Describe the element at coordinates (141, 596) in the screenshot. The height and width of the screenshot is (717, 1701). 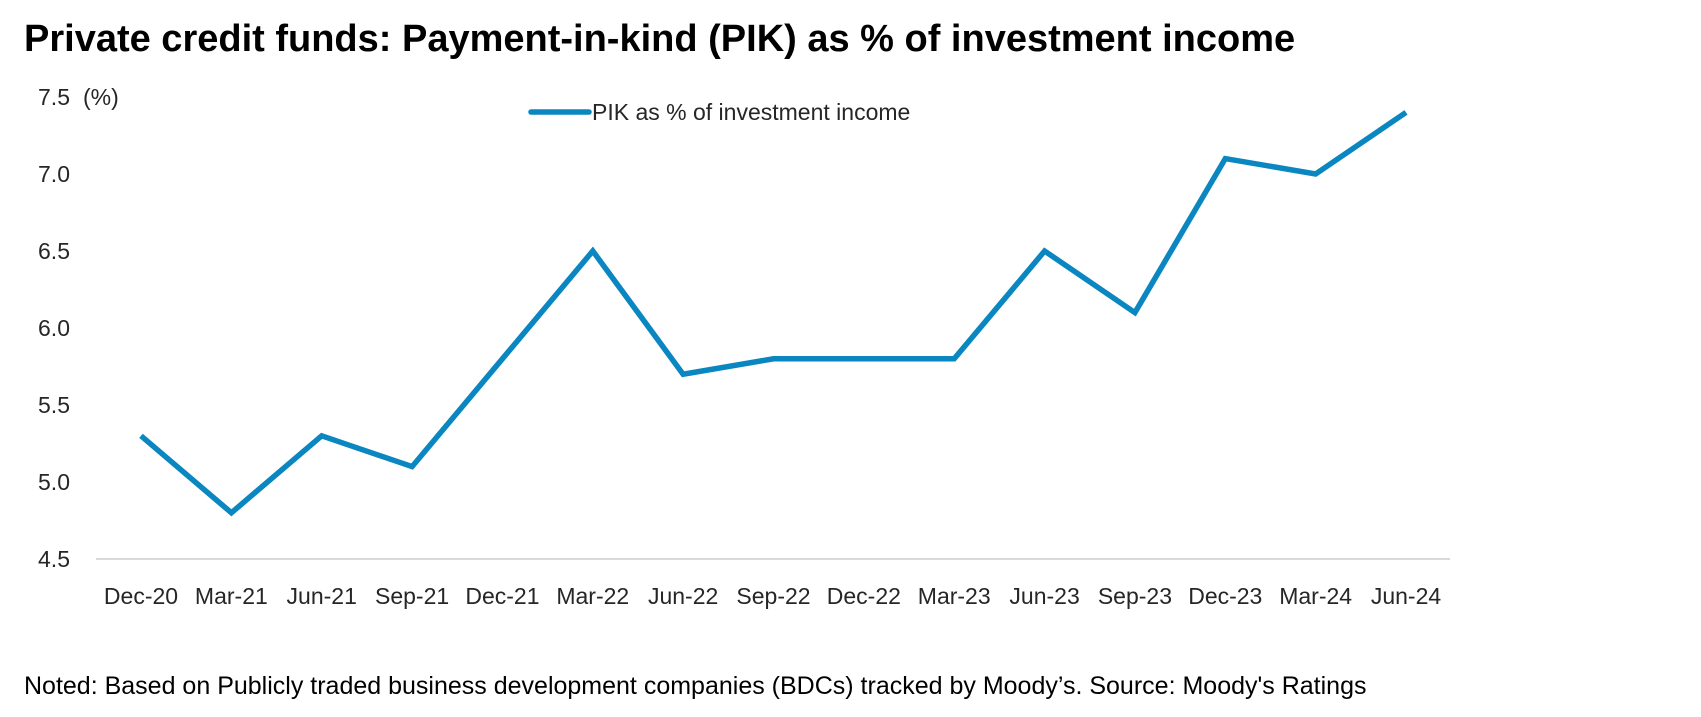
I see `x-tick-label: Dec-20` at that location.